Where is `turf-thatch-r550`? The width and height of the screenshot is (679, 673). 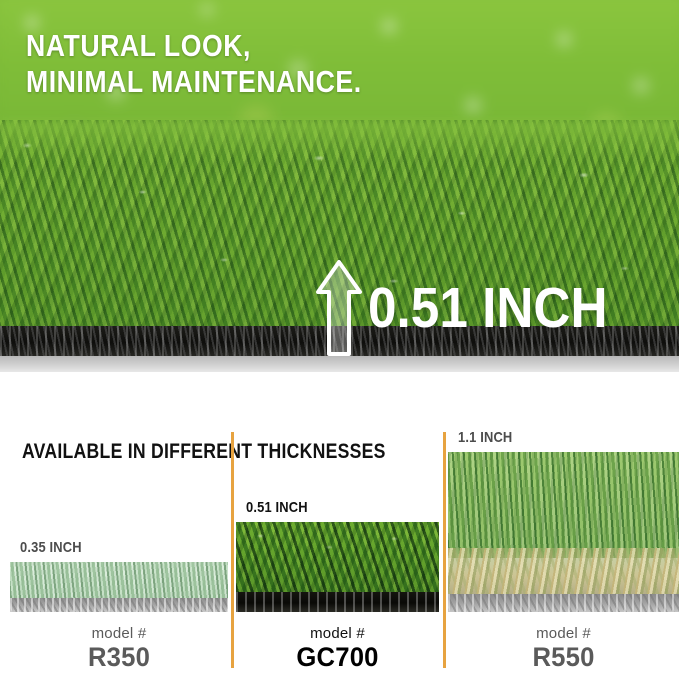 turf-thatch-r550 is located at coordinates (563, 571).